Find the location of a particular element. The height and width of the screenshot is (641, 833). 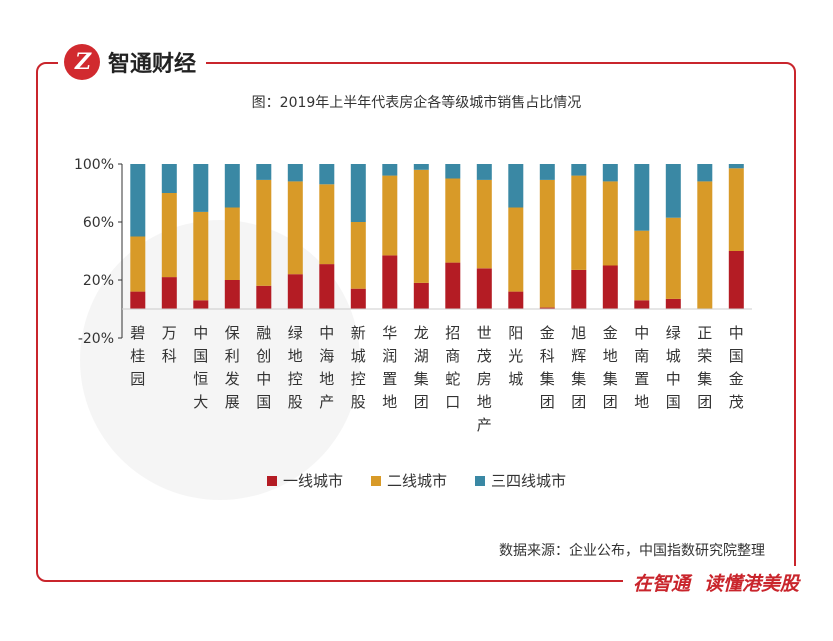

legend-item-tier2: 二线城市 is located at coordinates (408, 480).